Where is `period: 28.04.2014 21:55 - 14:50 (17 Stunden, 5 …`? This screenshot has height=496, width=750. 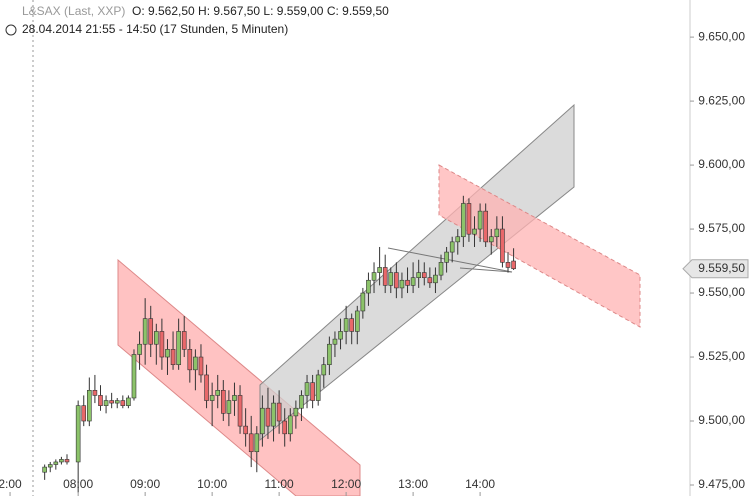
period: 28.04.2014 21:55 - 14:50 (17 Stunden, 5 … is located at coordinates (155, 29).